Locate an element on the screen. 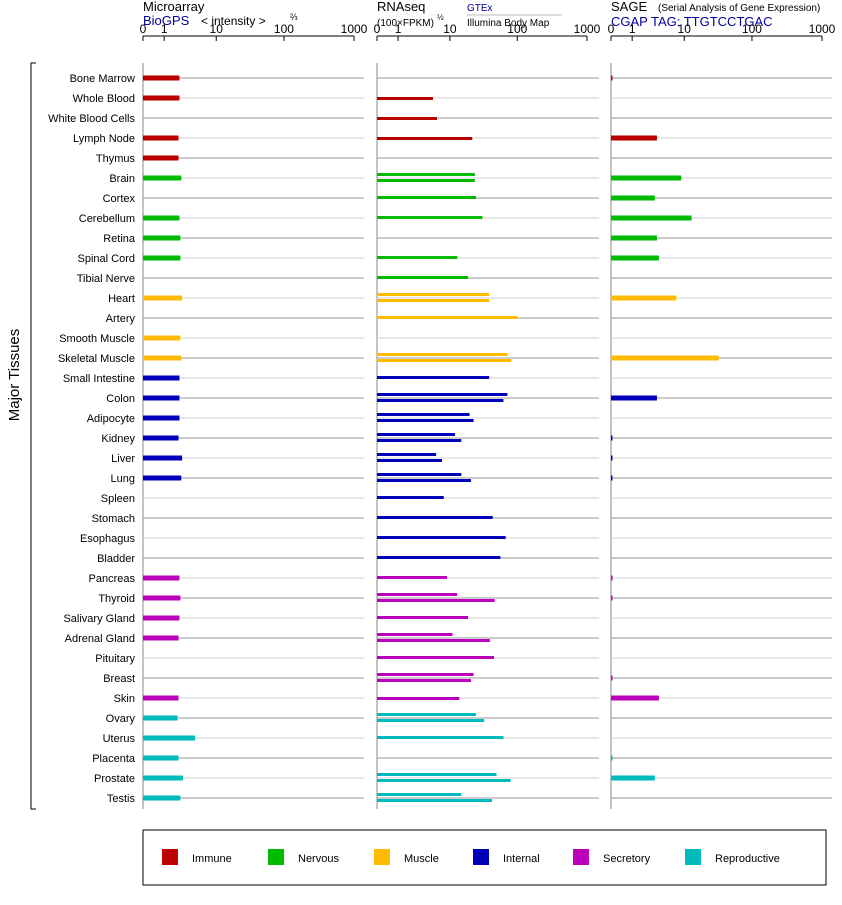 This screenshot has width=842, height=905. category-label-25: Pancreas is located at coordinates (112, 579).